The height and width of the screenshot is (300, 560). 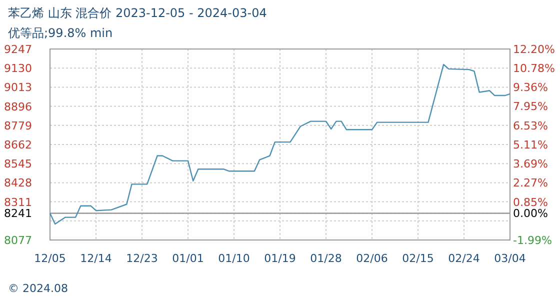 I want to click on y-tick-label: 8311, so click(x=18, y=202).